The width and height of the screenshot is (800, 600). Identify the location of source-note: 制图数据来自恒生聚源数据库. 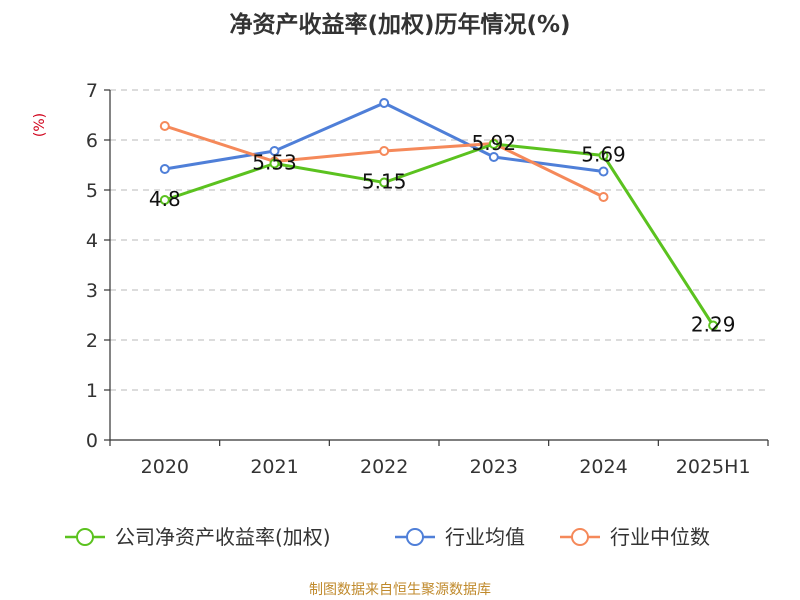
(400, 590).